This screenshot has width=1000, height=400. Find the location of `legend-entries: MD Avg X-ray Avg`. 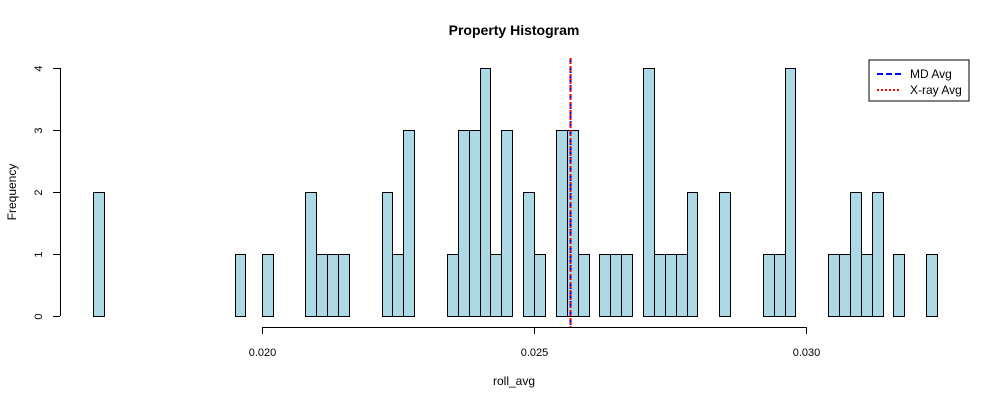

legend-entries: MD Avg X-ray Avg is located at coordinates (919, 82).